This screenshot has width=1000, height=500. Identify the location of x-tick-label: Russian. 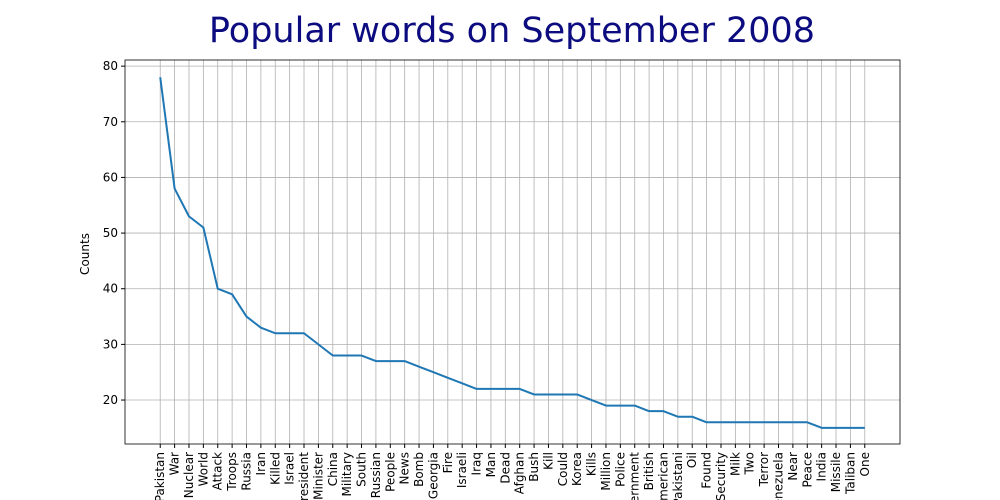
(376, 475).